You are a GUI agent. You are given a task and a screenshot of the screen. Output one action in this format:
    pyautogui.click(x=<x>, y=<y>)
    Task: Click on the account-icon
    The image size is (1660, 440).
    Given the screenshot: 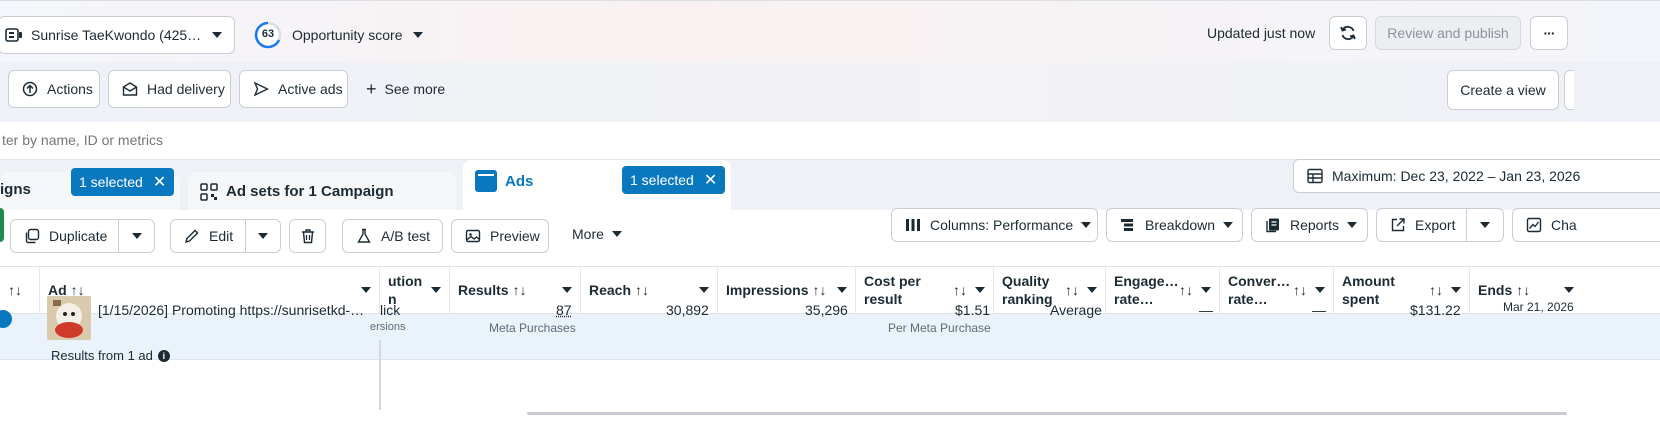 What is the action you would take?
    pyautogui.click(x=14, y=35)
    